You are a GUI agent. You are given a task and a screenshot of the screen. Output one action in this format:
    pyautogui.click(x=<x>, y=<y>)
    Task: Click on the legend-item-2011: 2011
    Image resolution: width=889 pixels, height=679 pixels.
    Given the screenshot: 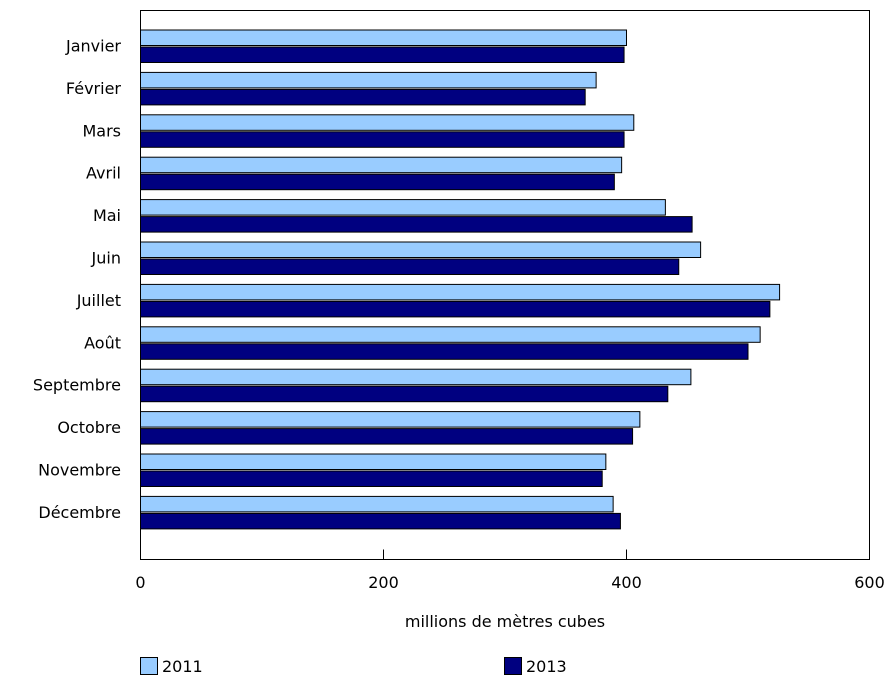 What is the action you would take?
    pyautogui.click(x=171, y=666)
    